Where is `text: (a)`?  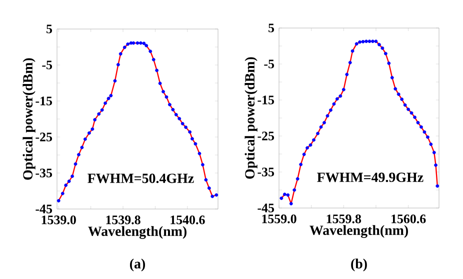
text: (a) is located at coordinates (138, 265).